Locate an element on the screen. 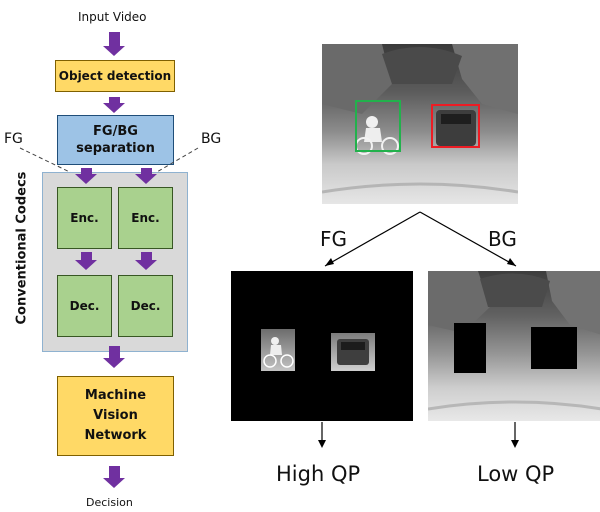  enc-right-label: Enc. is located at coordinates (145, 218).